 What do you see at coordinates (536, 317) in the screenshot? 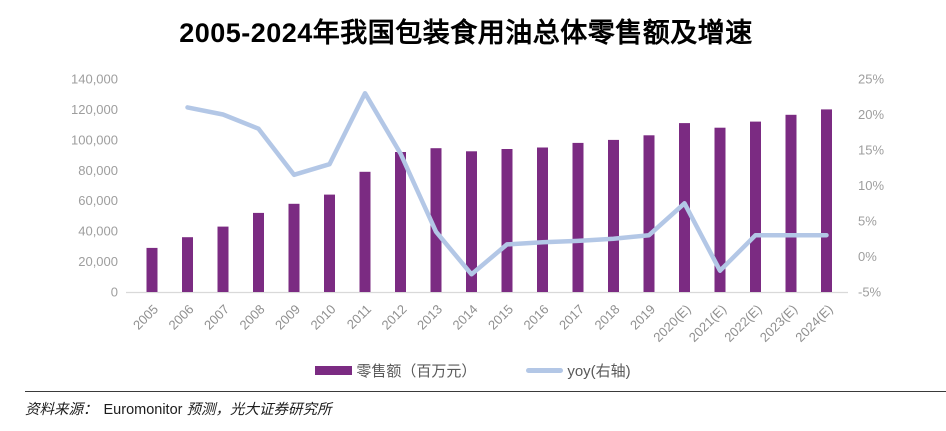
I see `x-axis-label-2016: 2016` at bounding box center [536, 317].